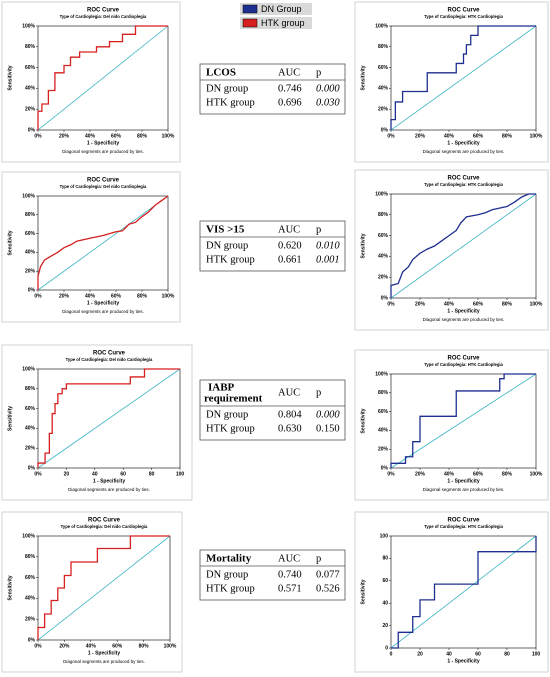  What do you see at coordinates (385, 604) in the screenshot?
I see `y-tick-label: 40` at bounding box center [385, 604].